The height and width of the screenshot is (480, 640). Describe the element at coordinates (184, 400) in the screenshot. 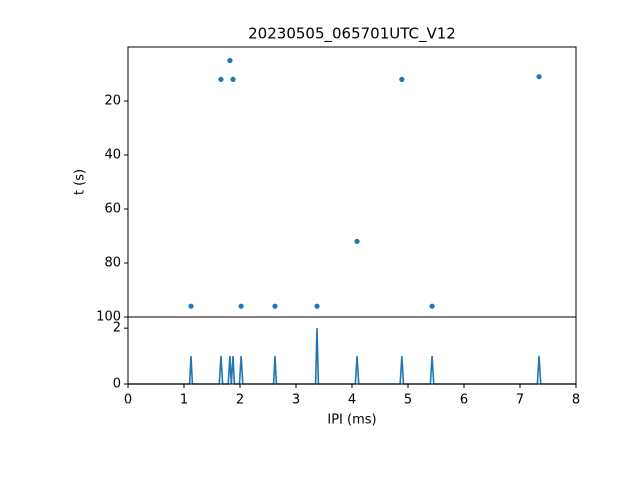

I see `x-tick-label: 1` at that location.